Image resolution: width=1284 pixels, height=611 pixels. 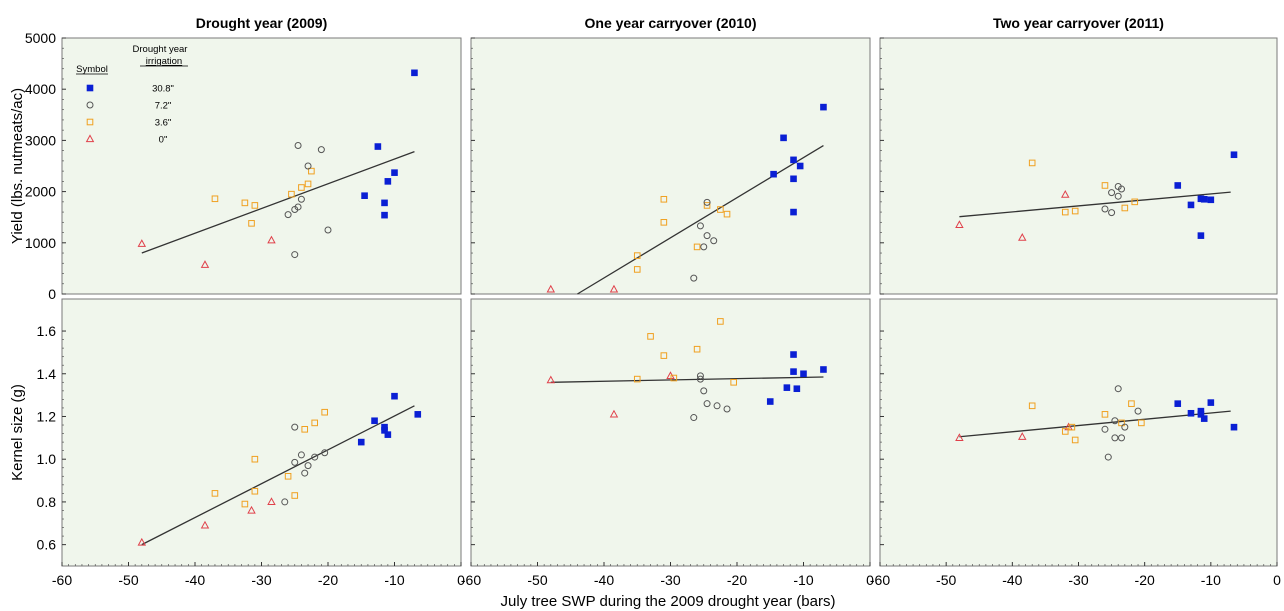 I want to click on legend-marker, so click(x=90, y=138).